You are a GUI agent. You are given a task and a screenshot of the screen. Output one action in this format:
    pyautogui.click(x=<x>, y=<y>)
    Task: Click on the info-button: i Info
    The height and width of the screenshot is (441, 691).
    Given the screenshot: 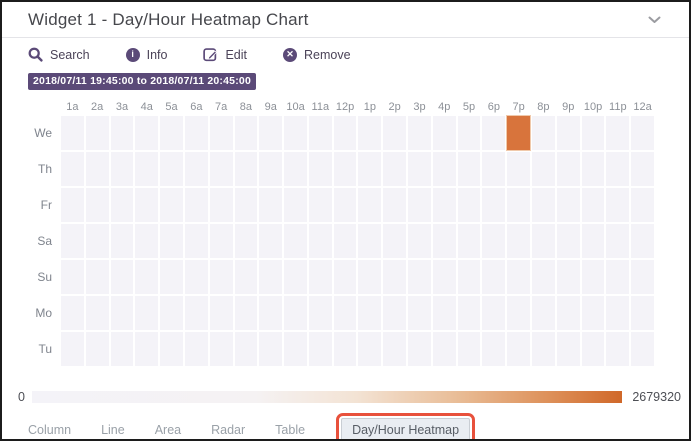 What is the action you would take?
    pyautogui.click(x=146, y=54)
    